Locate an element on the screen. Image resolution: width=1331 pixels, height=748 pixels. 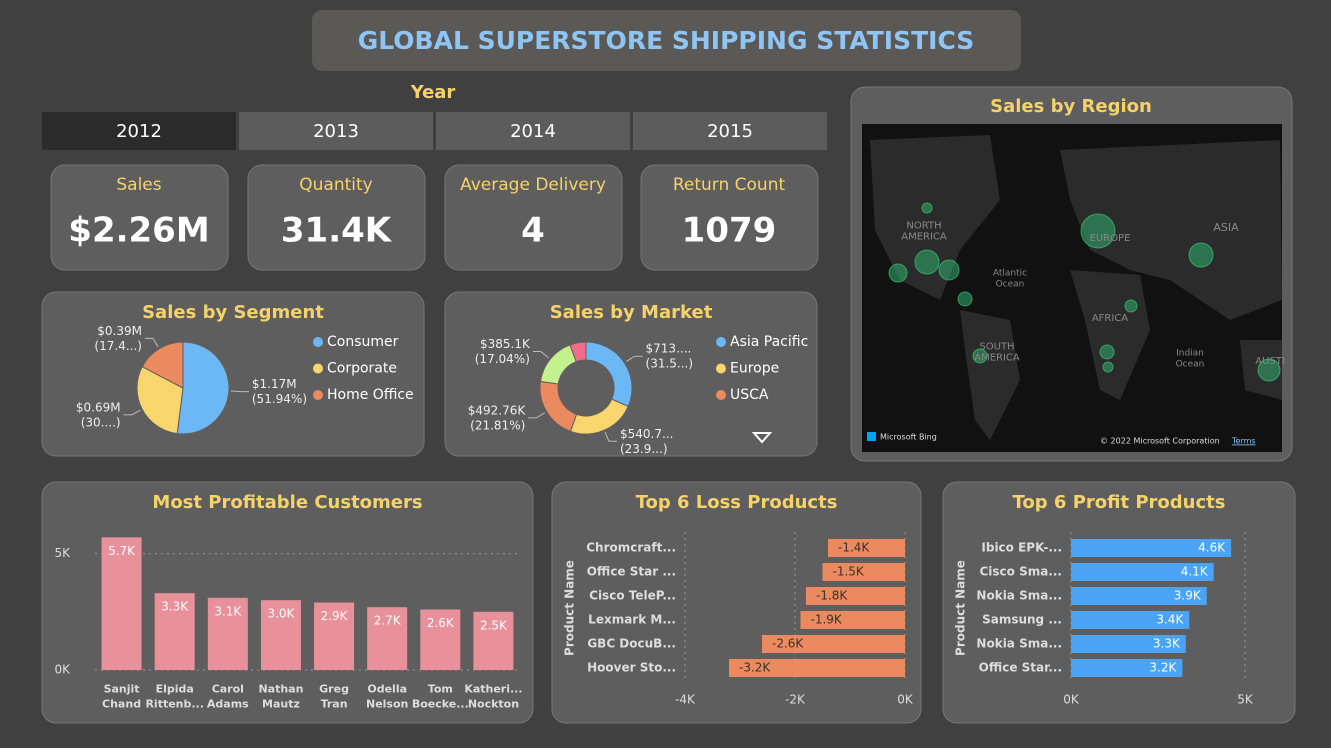
x-tick-label: Odella Nelson is located at coordinates (387, 697).